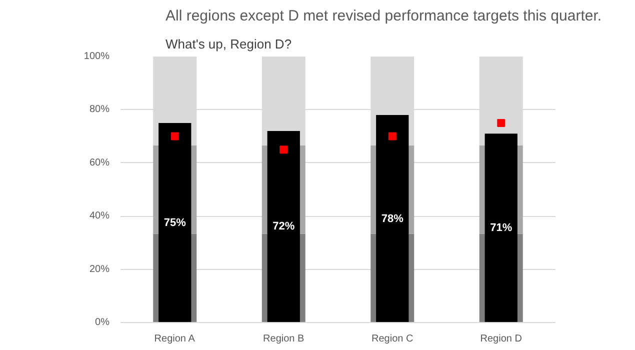 Image resolution: width=635 pixels, height=350 pixels. I want to click on chart-subtitle: What's up, Region D?, so click(229, 44).